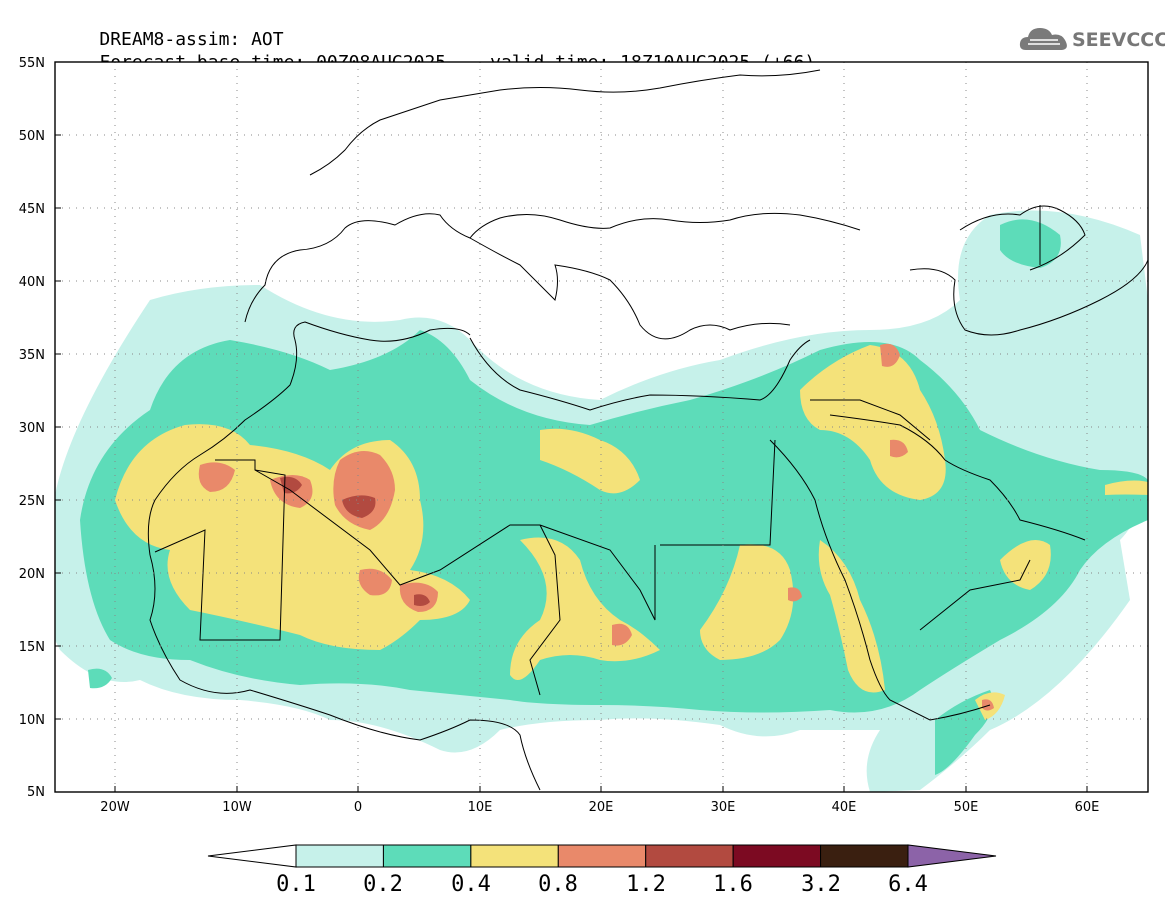  I want to click on lon-label: 50E, so click(966, 807).